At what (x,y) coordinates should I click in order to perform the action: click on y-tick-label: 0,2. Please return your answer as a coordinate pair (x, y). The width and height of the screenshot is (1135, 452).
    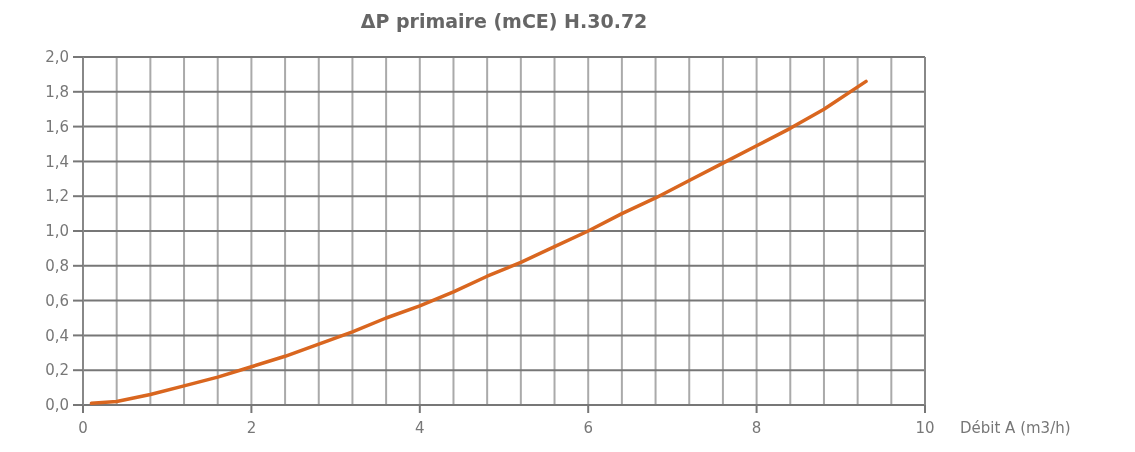
    Looking at the image, I should click on (57, 370).